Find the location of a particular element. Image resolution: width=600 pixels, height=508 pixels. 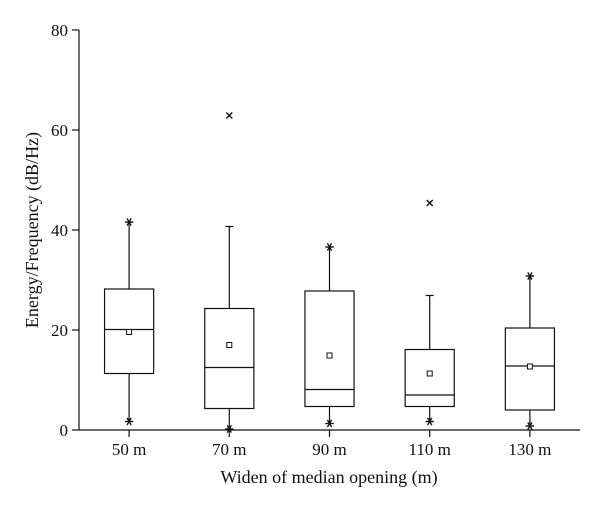

y-axis-ticks: 0 20 40 60 80 is located at coordinates (65, 230).